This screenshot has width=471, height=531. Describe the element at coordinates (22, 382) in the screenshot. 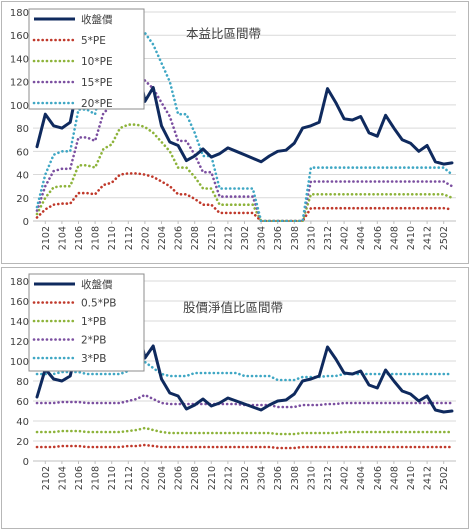

I see `y-tick-label-pb-80: 80` at that location.